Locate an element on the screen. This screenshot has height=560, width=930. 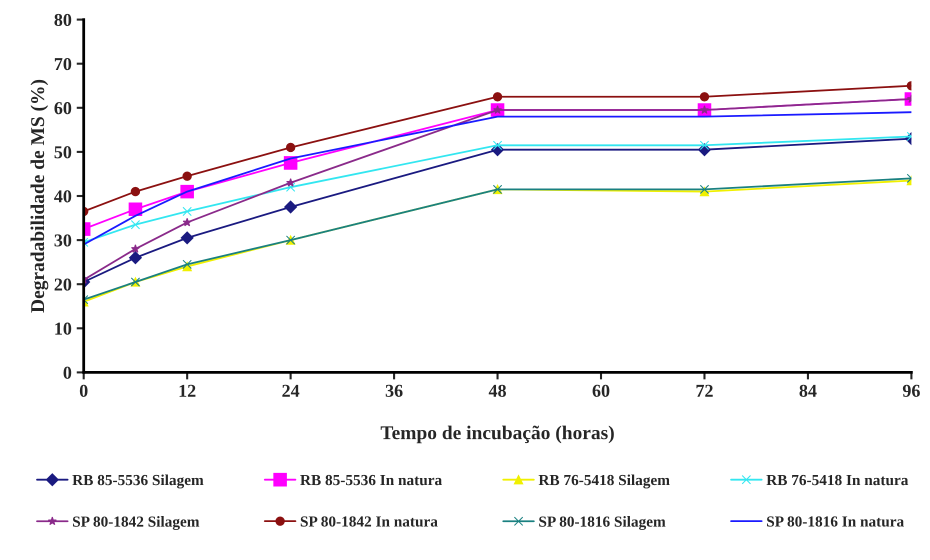
x-axis-title: Tempo de incubação (horas) is located at coordinates (497, 435).